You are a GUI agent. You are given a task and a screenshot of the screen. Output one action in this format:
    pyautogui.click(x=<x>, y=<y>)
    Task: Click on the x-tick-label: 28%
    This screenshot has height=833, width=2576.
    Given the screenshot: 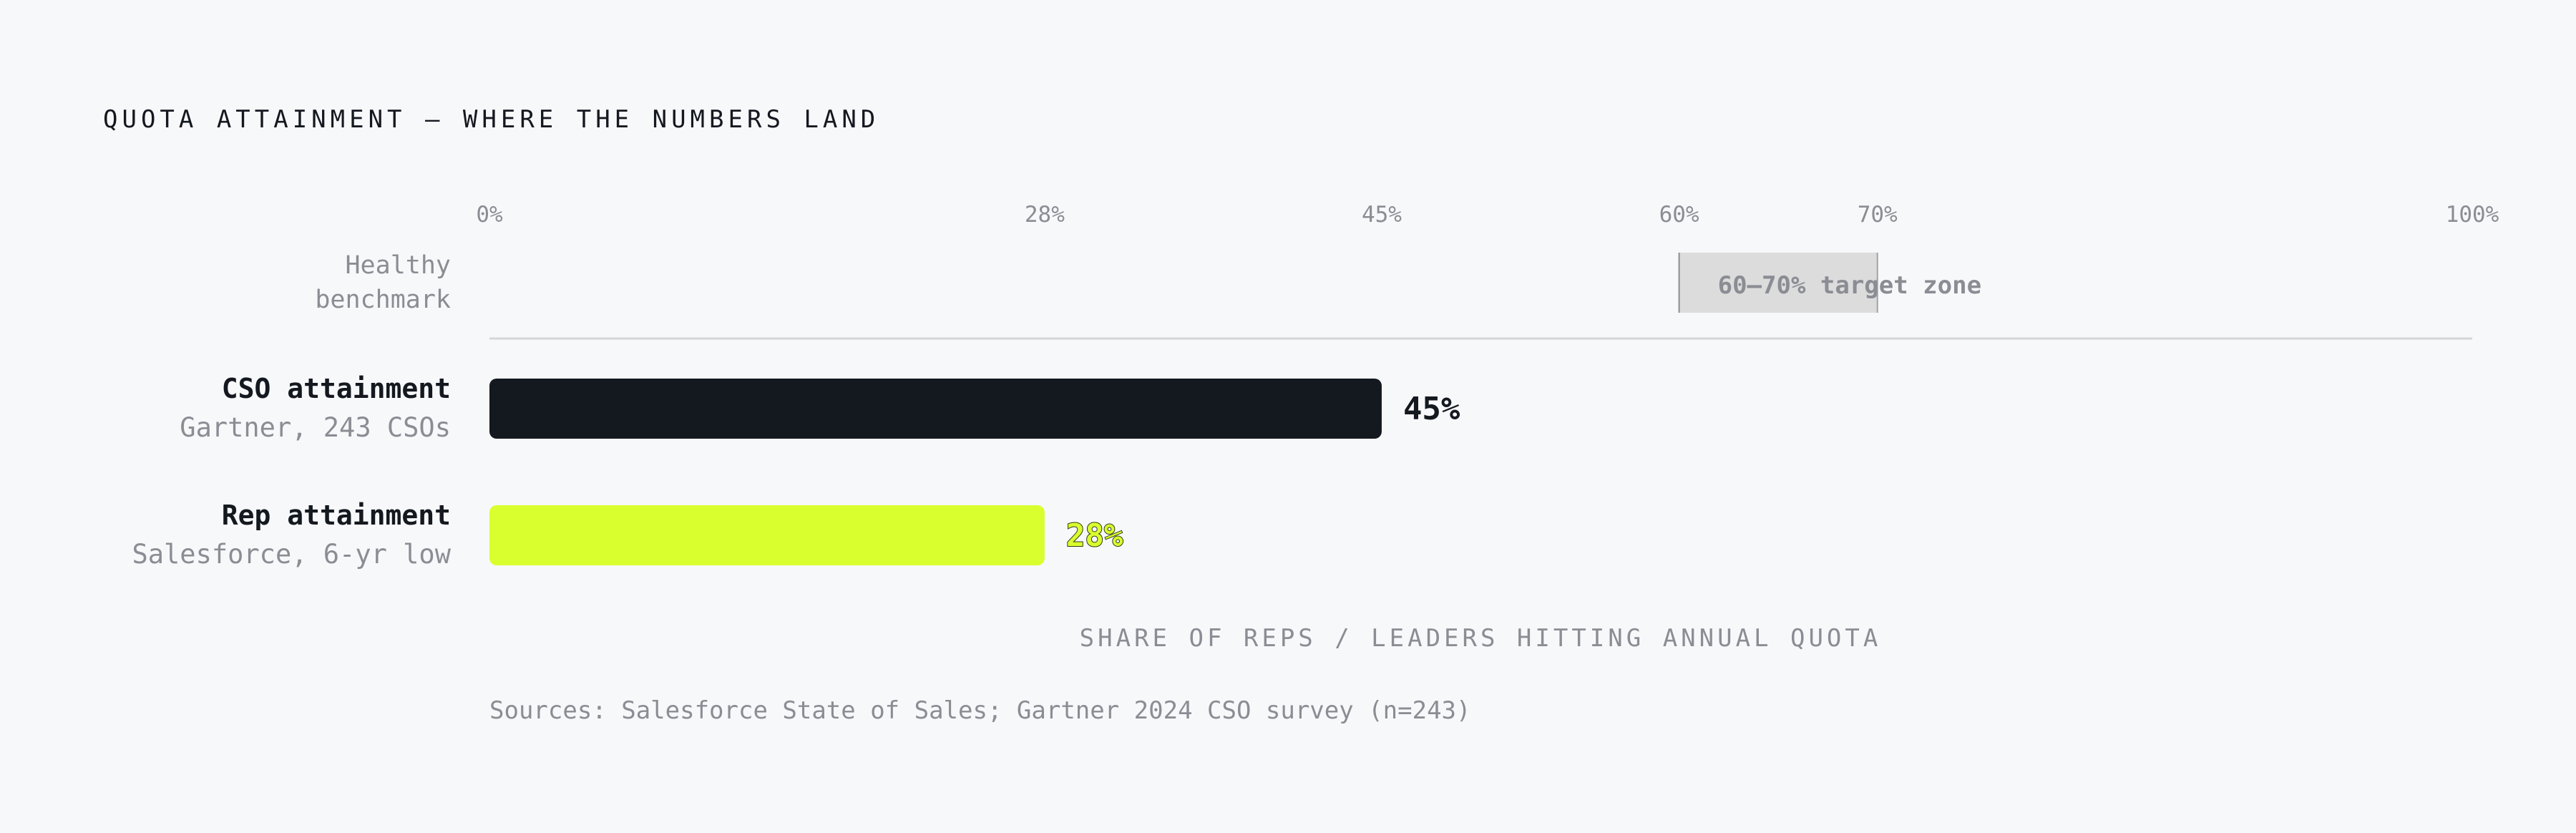 What is the action you would take?
    pyautogui.click(x=1045, y=215)
    